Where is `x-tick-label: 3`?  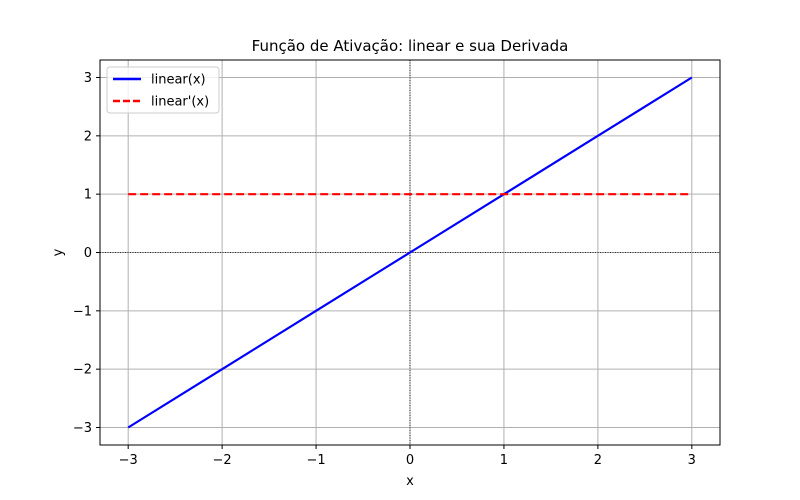 x-tick-label: 3 is located at coordinates (692, 460).